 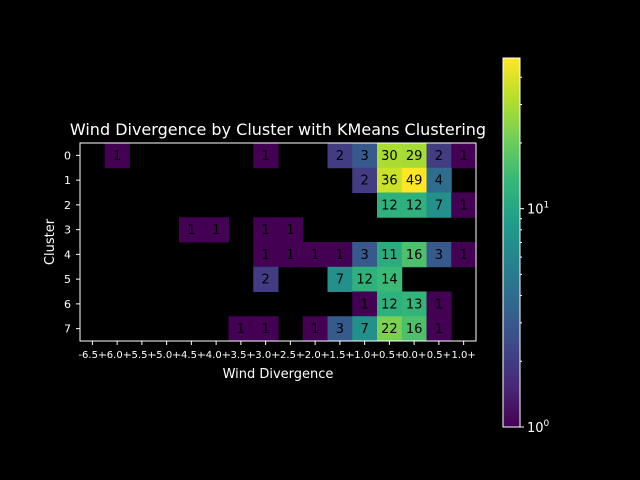 I want to click on colorbar-ticks: 100 101, so click(x=535, y=256).